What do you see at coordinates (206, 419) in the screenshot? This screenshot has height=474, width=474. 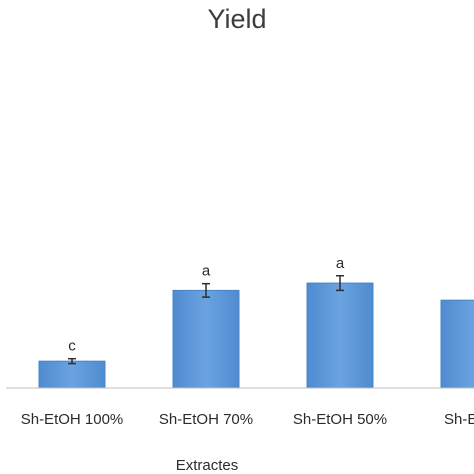 I see `x-tick-label: Sh-EtOH 70%` at bounding box center [206, 419].